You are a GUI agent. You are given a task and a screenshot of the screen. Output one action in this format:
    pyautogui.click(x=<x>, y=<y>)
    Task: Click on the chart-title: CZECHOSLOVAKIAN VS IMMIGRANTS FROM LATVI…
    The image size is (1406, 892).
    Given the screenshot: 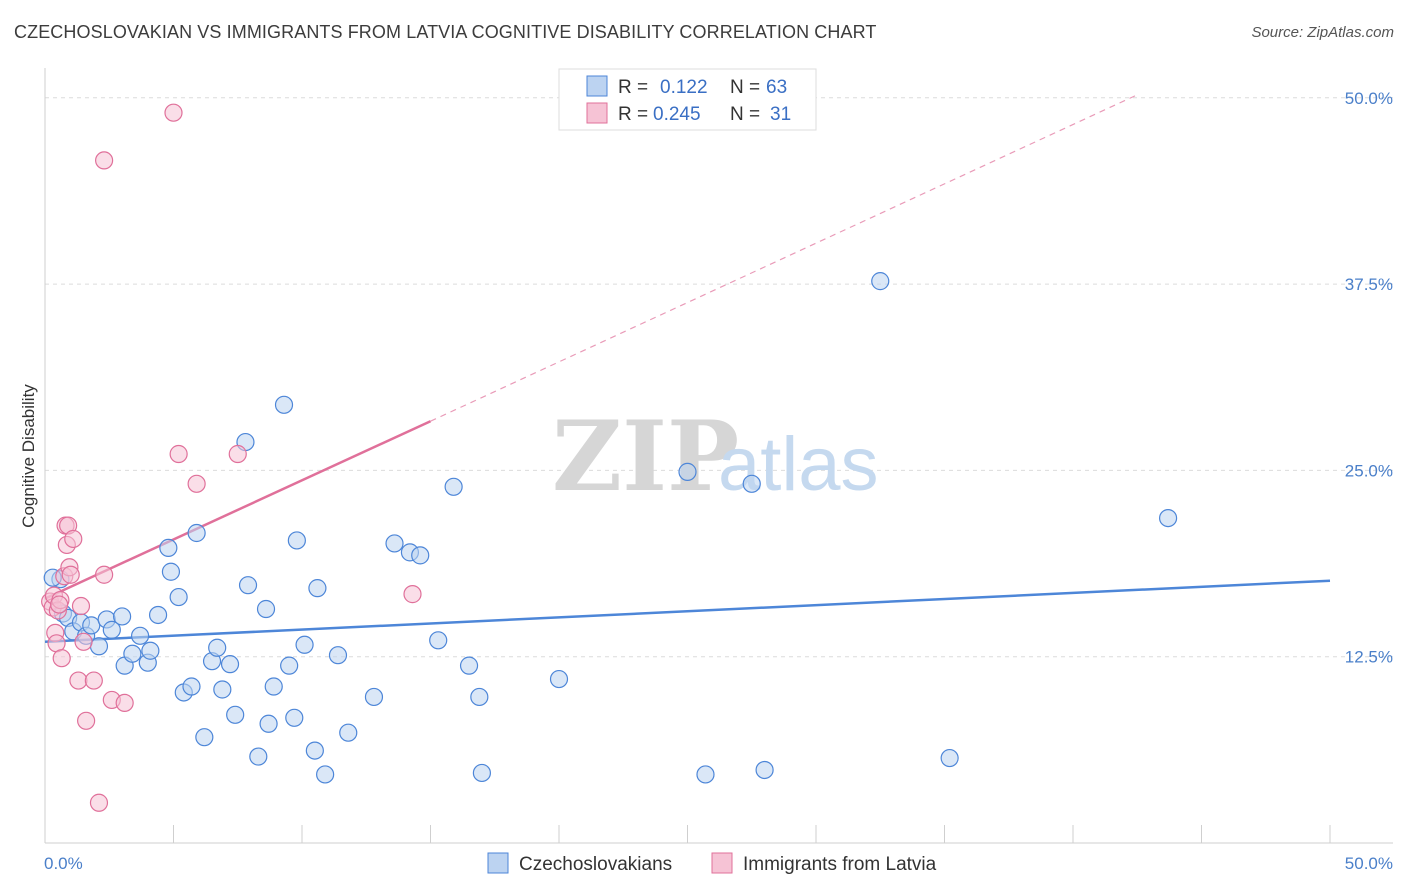 What is the action you would take?
    pyautogui.click(x=445, y=32)
    